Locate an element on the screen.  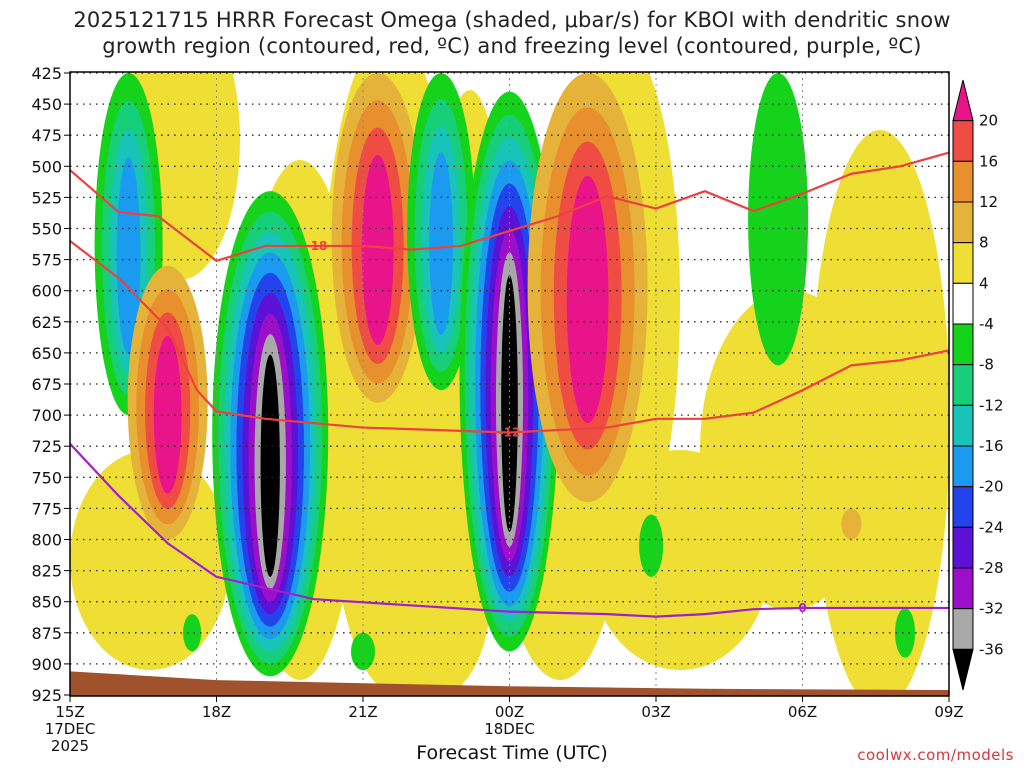
y-tick-label-675: 675 is located at coordinates (46, 384).